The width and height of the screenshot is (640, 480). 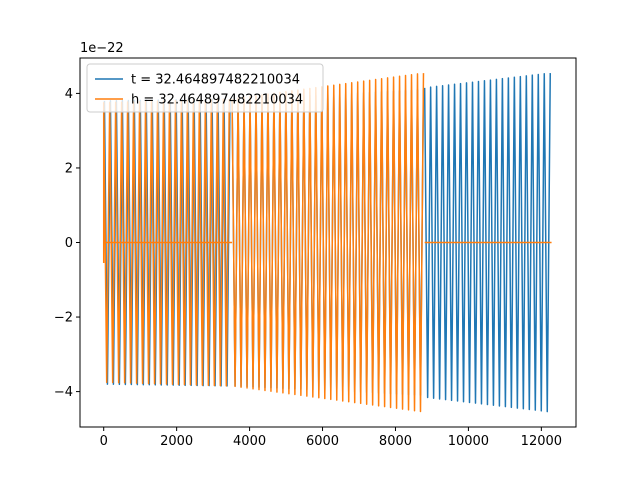 I want to click on y-tick-label: −4, so click(x=63, y=392).